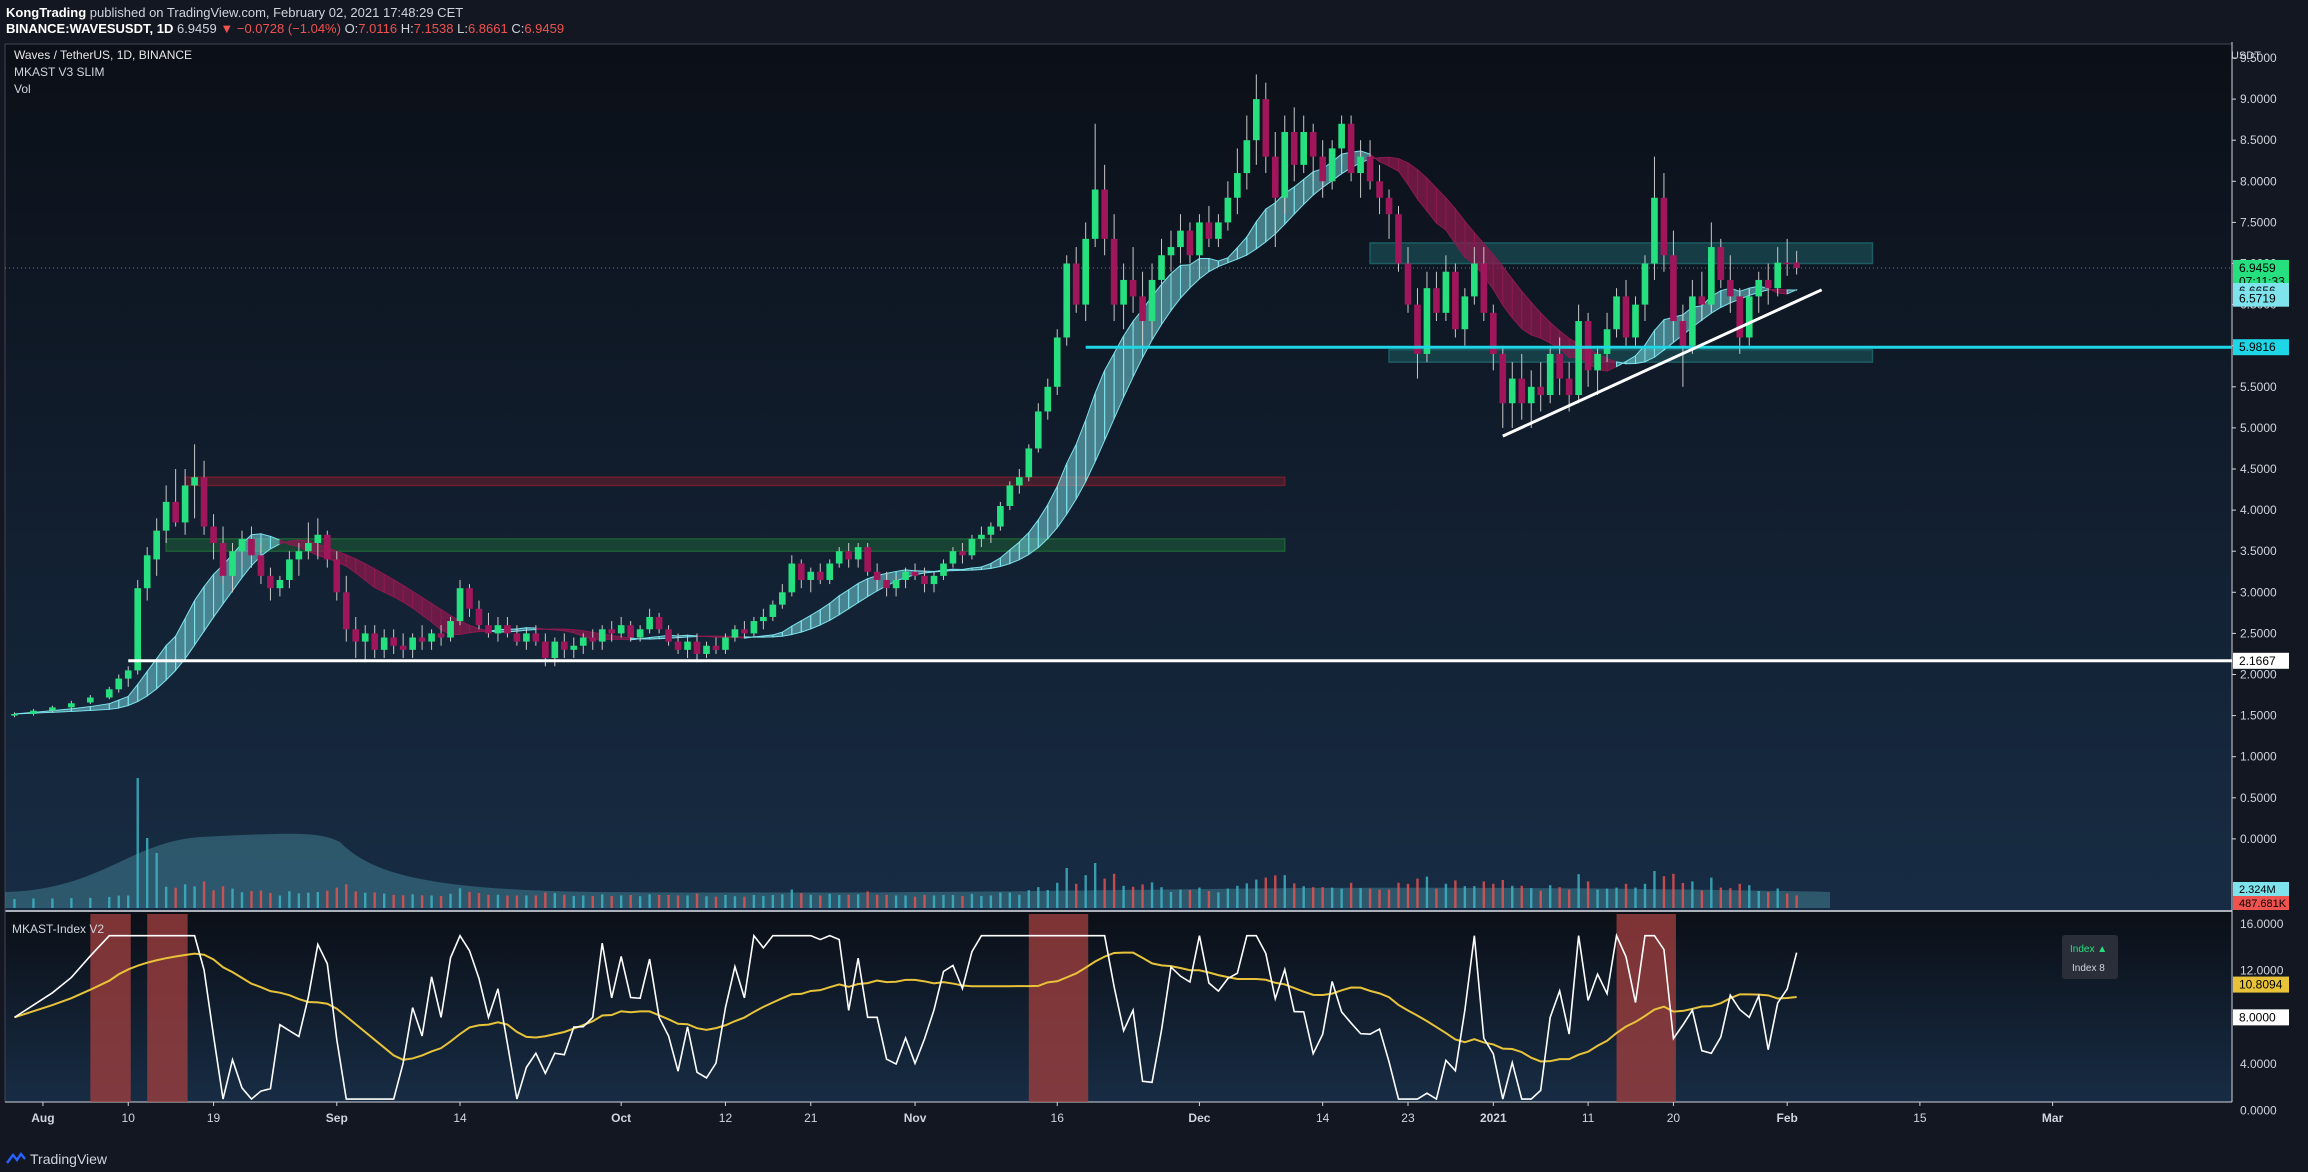  Describe the element at coordinates (214, 1118) in the screenshot. I see `time-tick-2: 19` at that location.